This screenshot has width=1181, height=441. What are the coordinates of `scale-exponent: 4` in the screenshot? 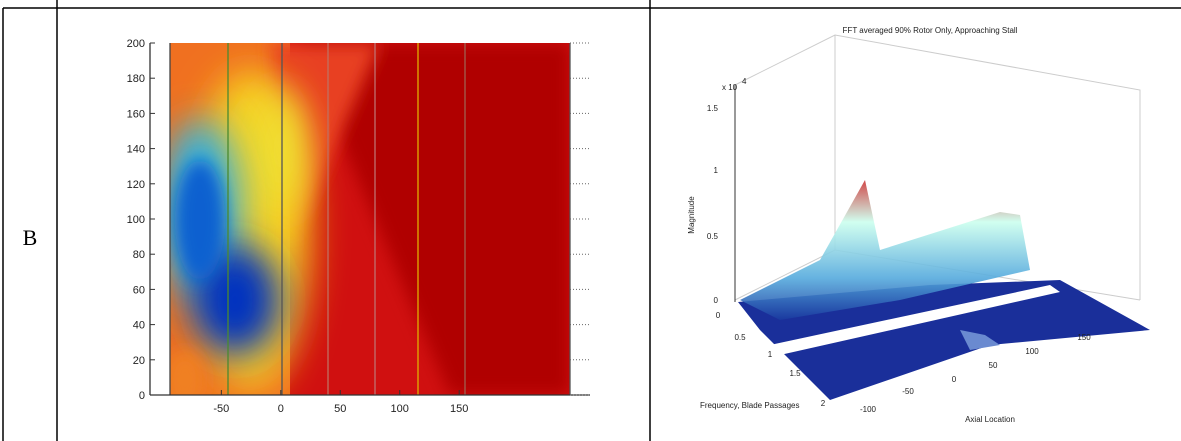 It's located at (744, 81).